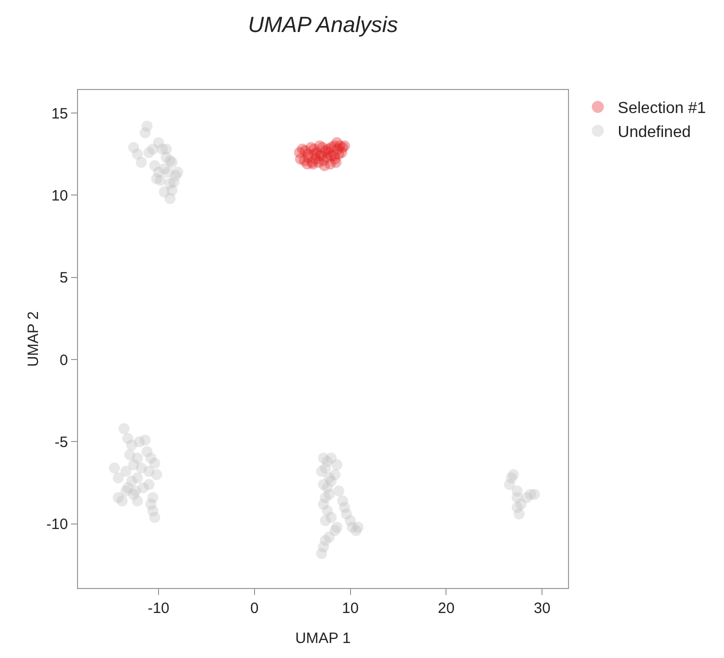  I want to click on point, so click(338, 149).